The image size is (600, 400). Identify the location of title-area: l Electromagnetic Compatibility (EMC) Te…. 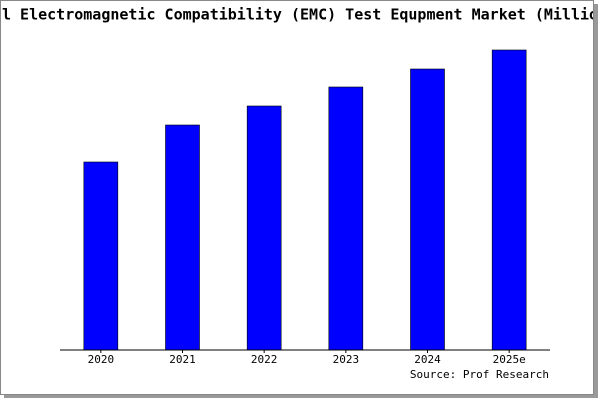
(300, 15).